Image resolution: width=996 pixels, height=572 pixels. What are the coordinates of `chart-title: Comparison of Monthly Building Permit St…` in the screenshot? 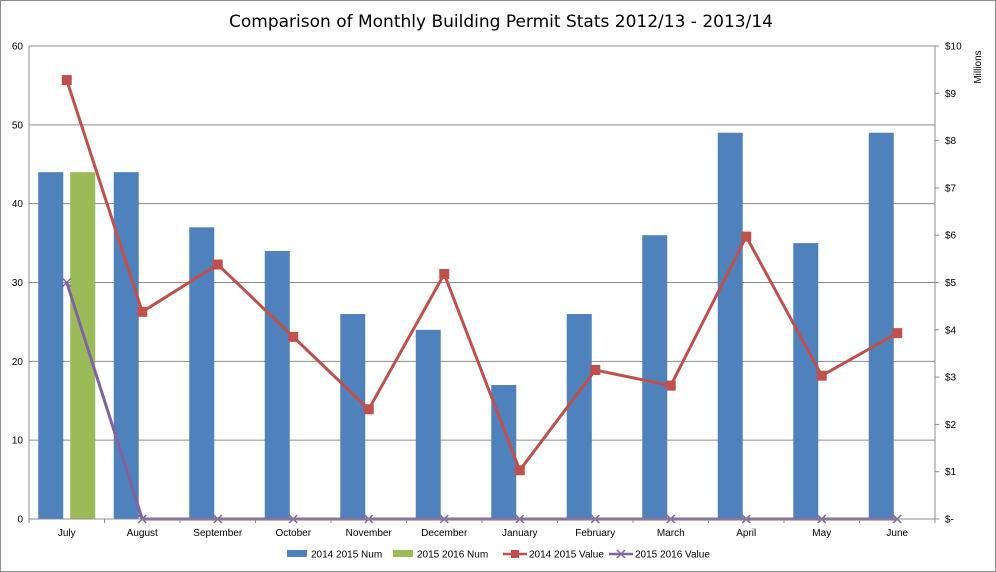 It's located at (501, 22).